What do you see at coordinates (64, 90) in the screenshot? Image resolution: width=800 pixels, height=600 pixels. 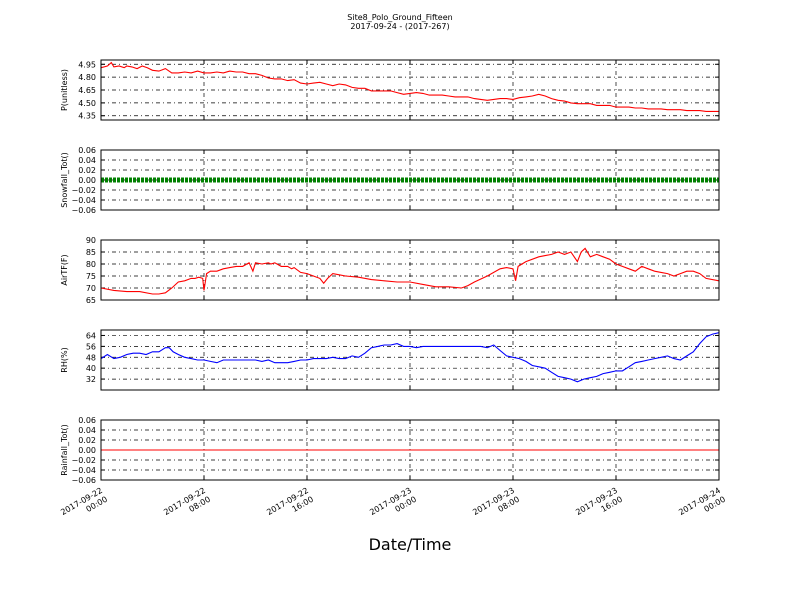 I see `y-axis-label: P(unitless)` at bounding box center [64, 90].